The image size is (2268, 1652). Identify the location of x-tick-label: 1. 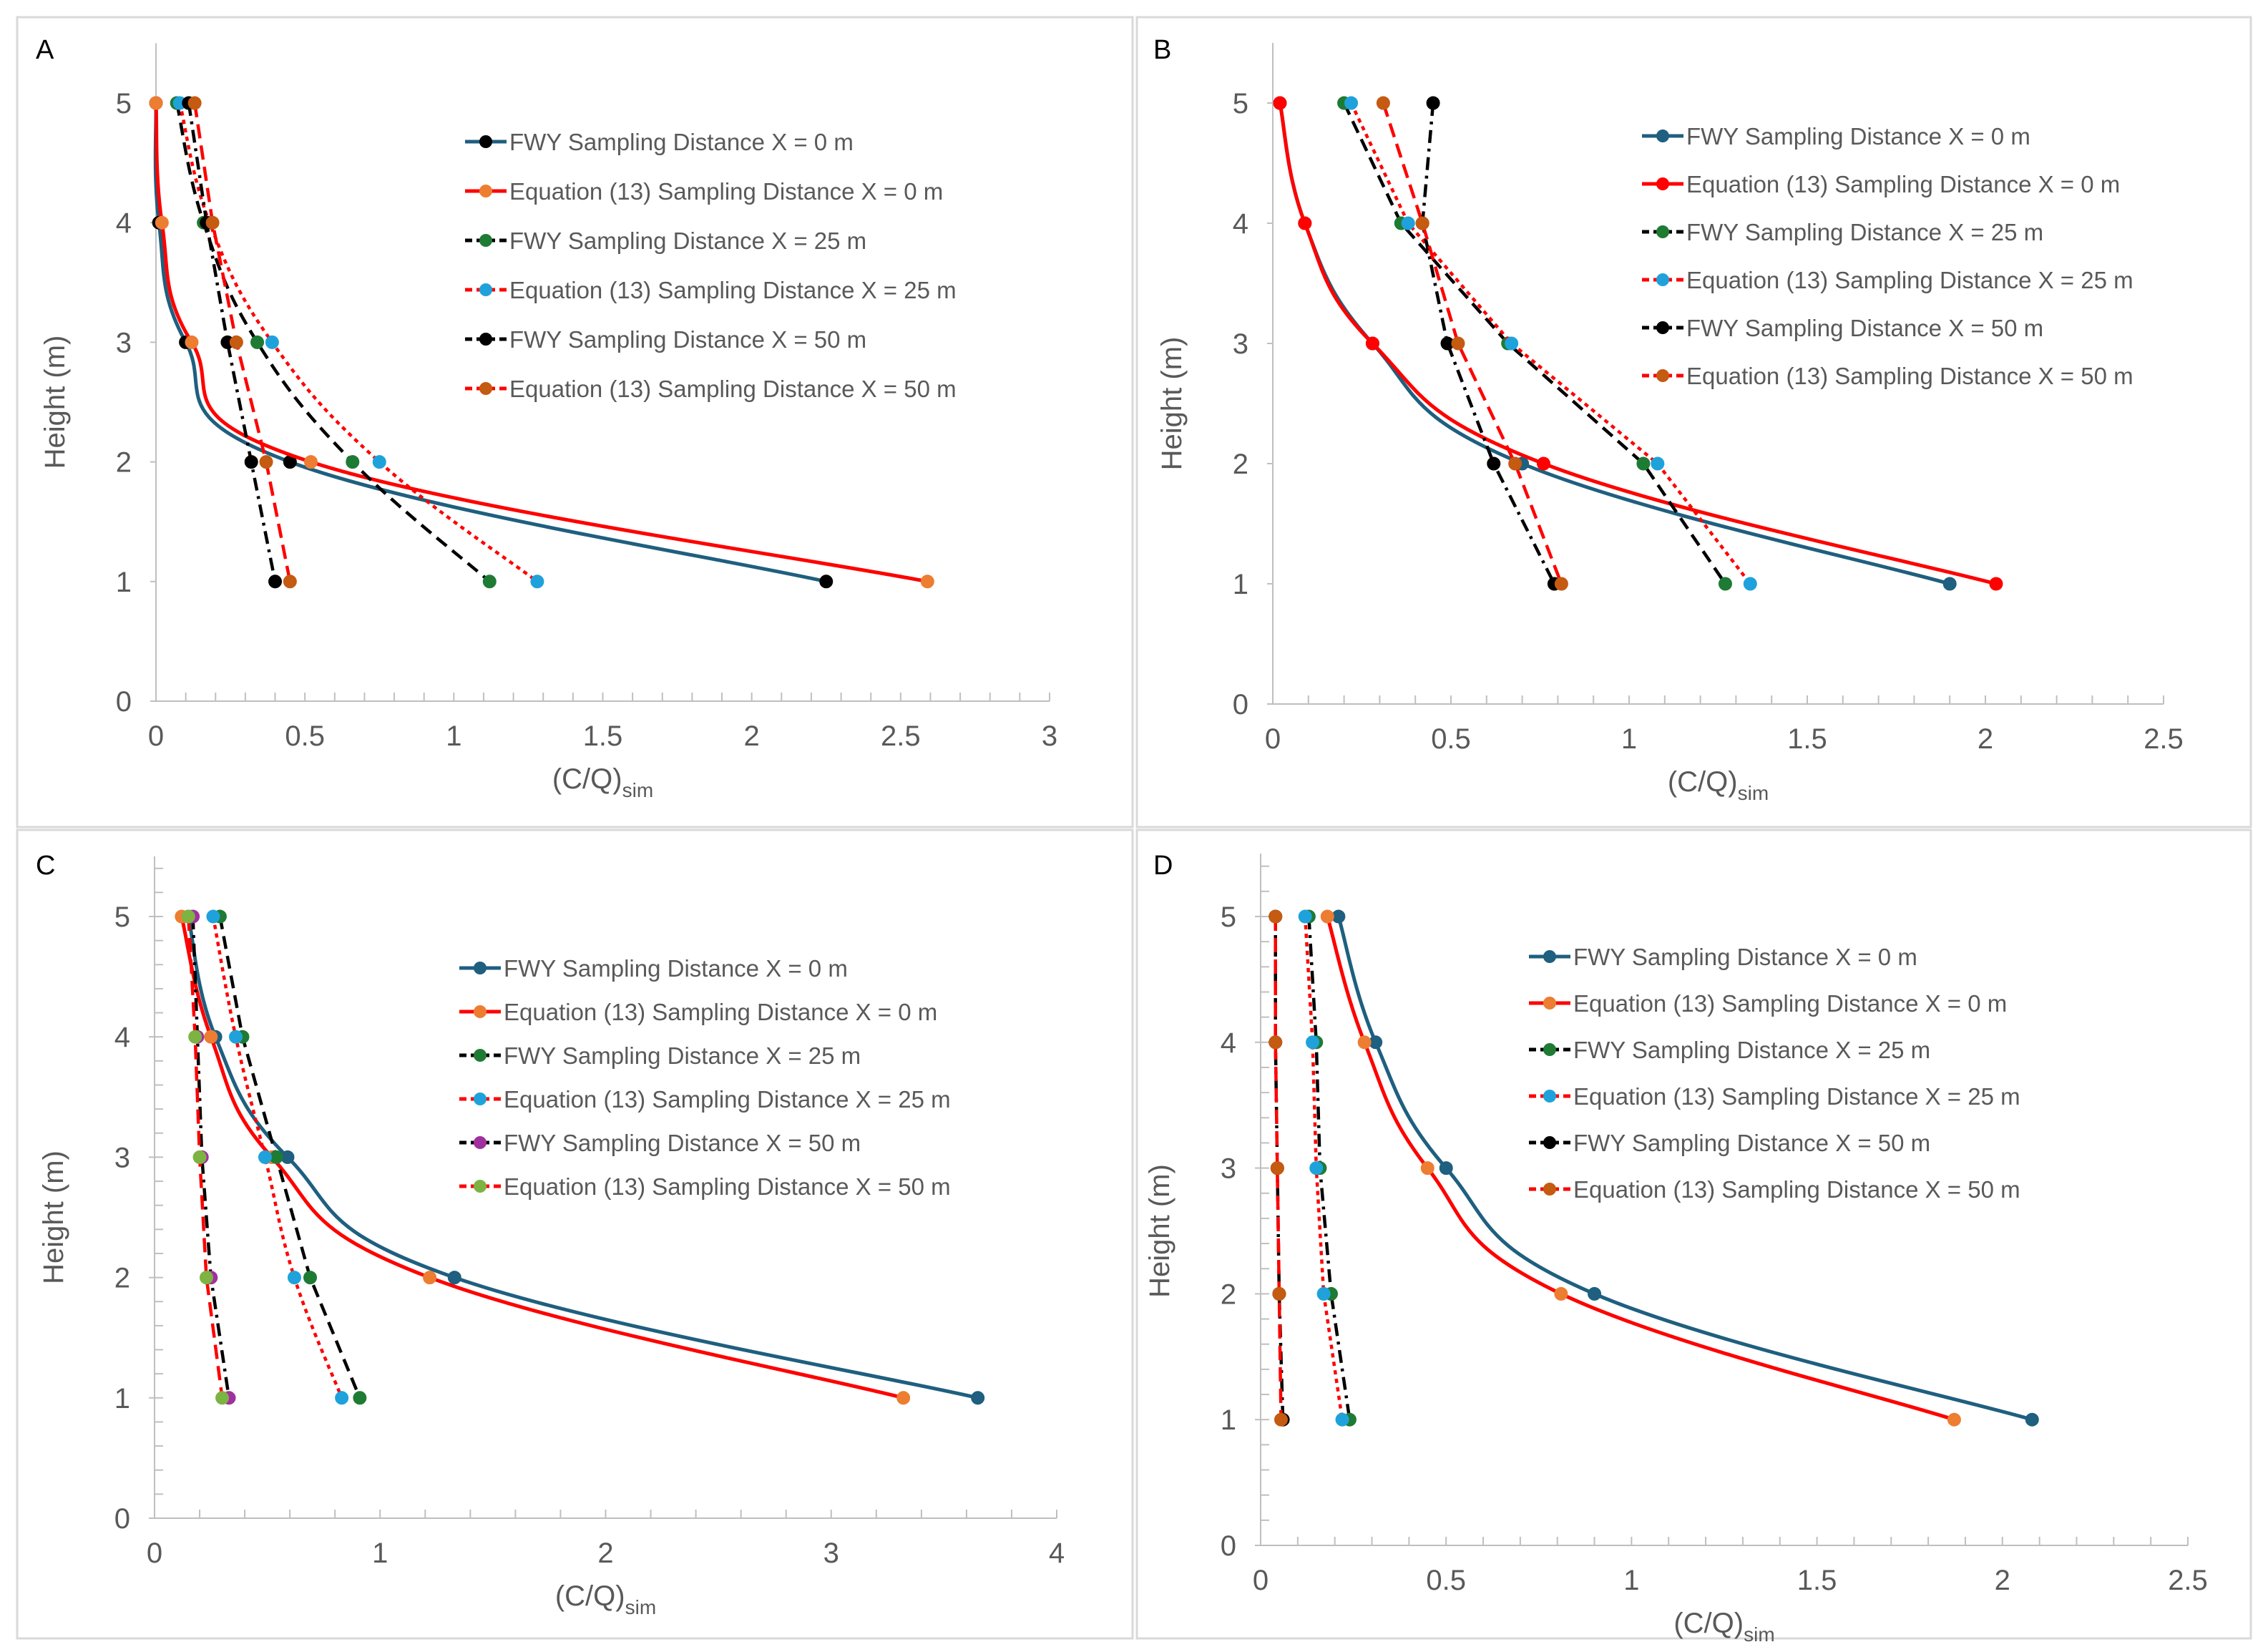
(1631, 1580).